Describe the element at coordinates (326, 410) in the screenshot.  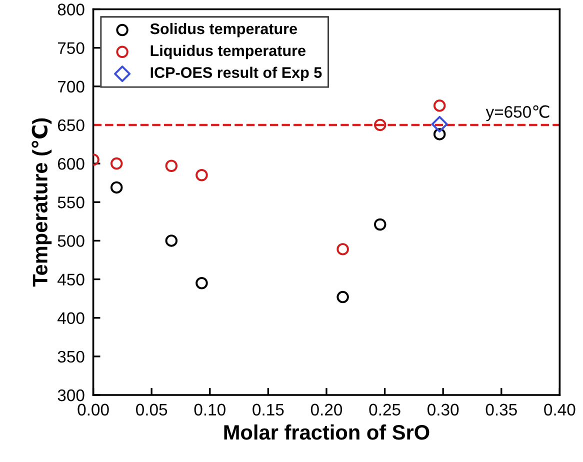
I see `x-tick-label: 0.20` at that location.